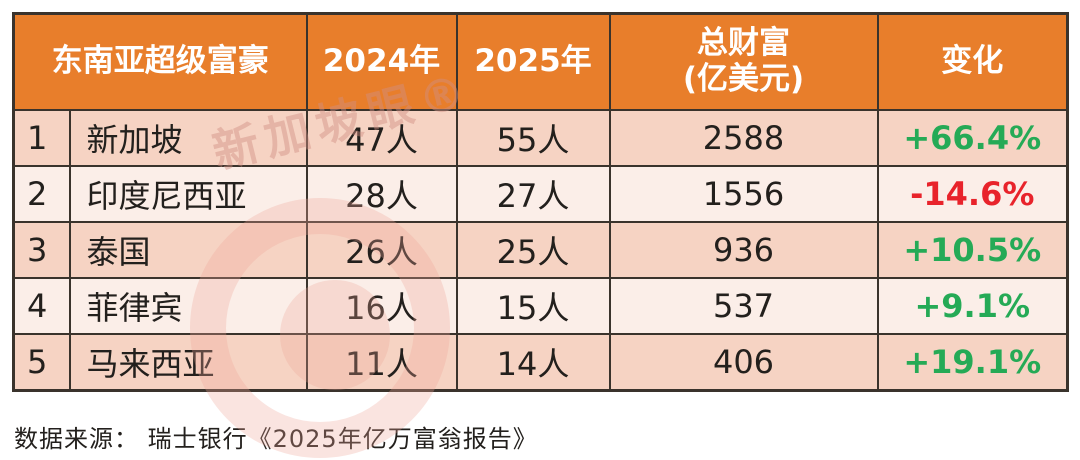  I want to click on change-value: +9.1%, so click(972, 306).